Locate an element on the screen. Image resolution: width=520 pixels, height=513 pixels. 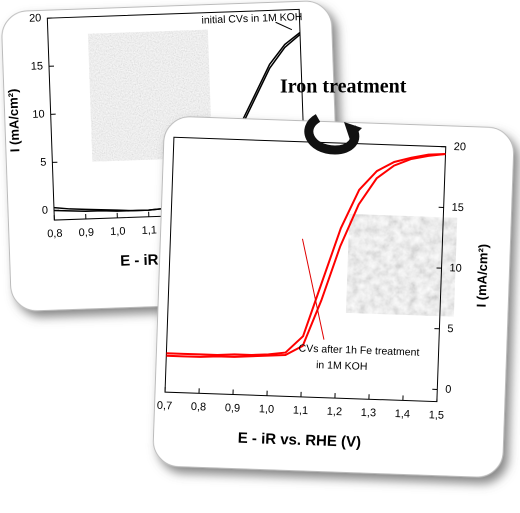
micrograph is located at coordinates (402, 265).